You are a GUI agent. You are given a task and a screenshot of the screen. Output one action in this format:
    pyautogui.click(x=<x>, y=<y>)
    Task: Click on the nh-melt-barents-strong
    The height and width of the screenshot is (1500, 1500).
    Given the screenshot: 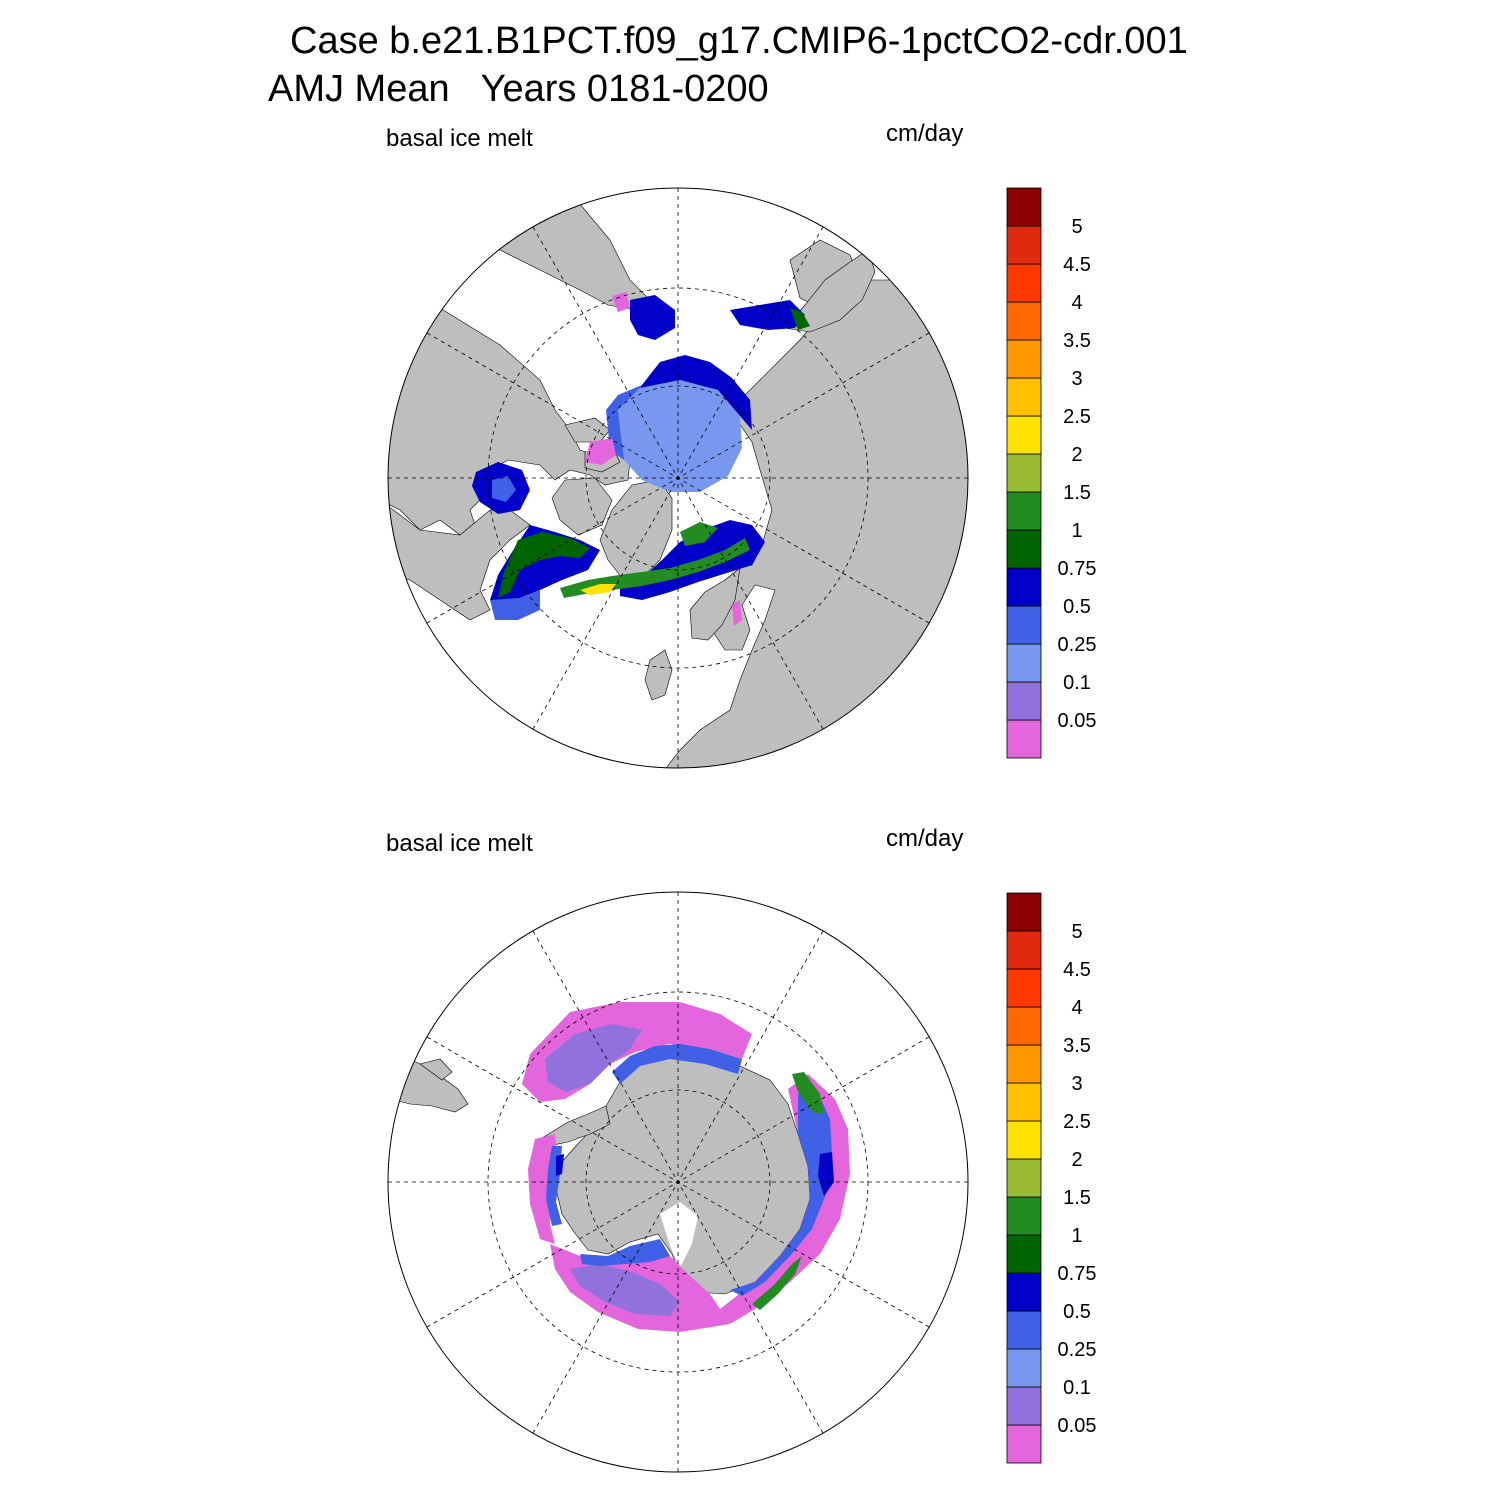 What is the action you would take?
    pyautogui.click(x=699, y=534)
    